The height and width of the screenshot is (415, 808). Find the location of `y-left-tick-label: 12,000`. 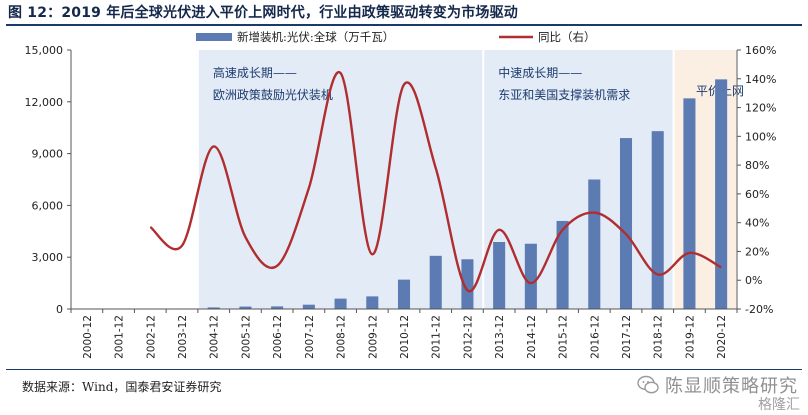

y-left-tick-label: 12,000 is located at coordinates (44, 102).